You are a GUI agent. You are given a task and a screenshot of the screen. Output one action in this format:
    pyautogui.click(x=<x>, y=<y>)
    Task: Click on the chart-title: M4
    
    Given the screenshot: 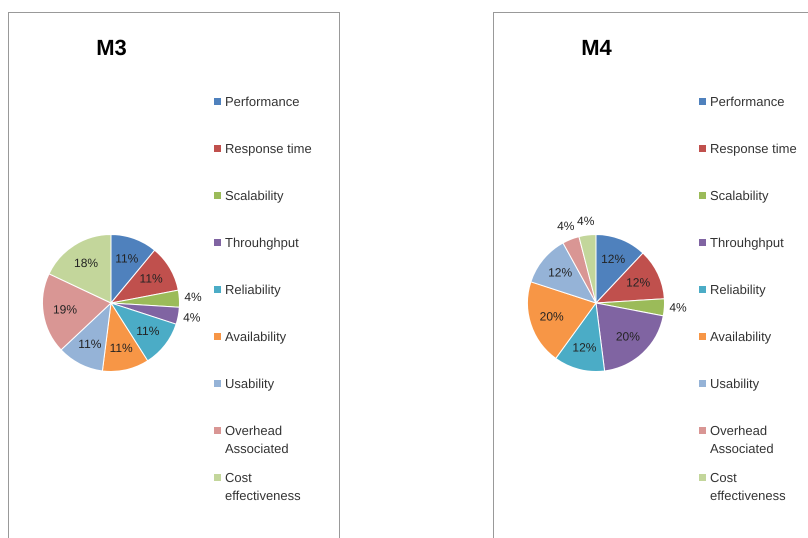 What is the action you would take?
    pyautogui.click(x=596, y=48)
    